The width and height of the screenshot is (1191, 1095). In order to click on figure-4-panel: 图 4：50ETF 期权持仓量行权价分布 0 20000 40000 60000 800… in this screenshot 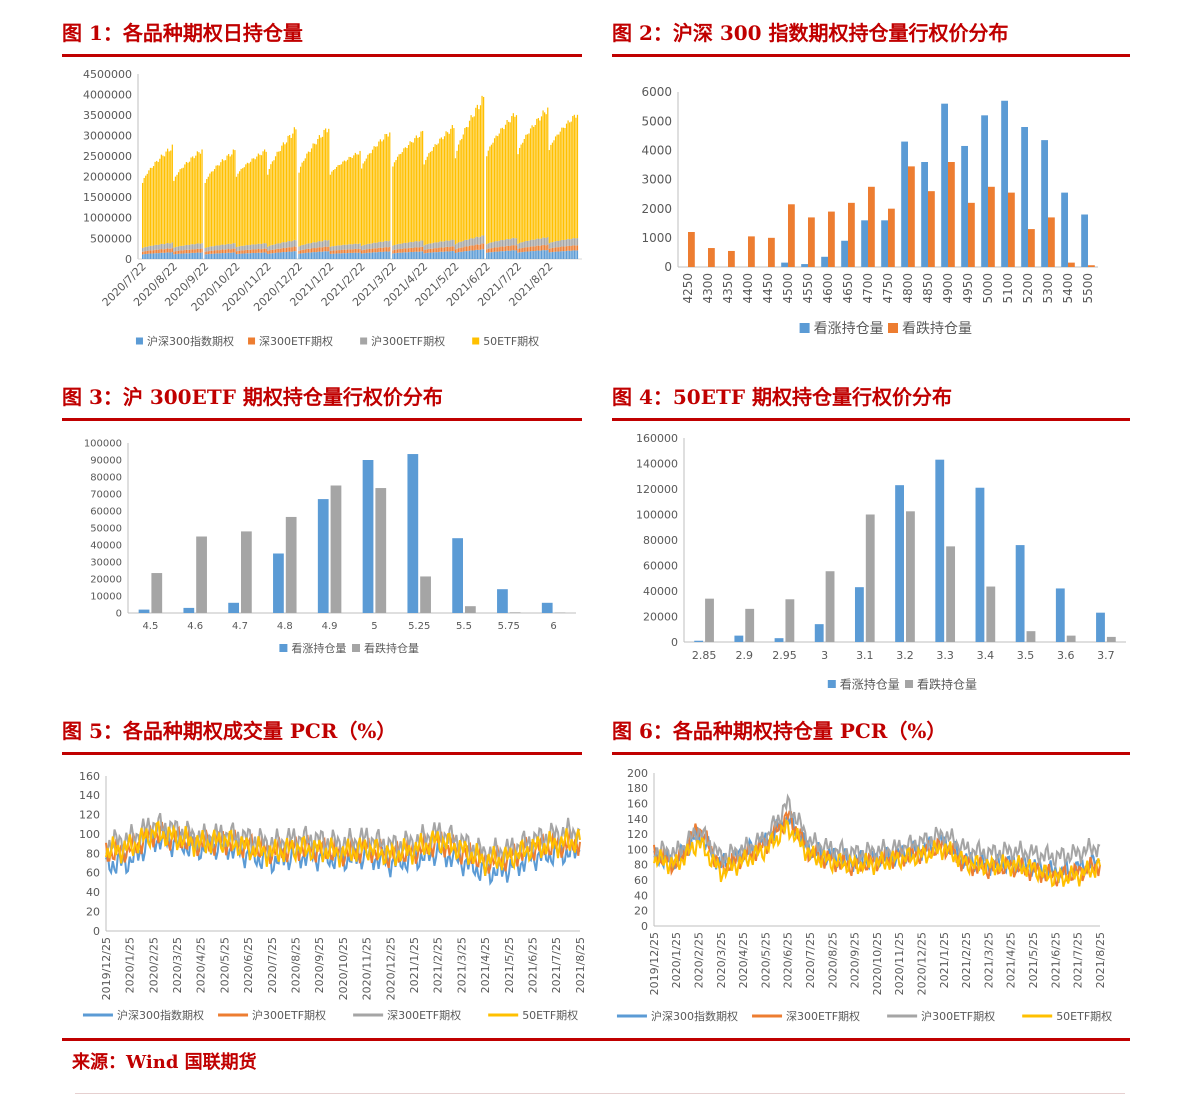, I will do `click(871, 540)`.